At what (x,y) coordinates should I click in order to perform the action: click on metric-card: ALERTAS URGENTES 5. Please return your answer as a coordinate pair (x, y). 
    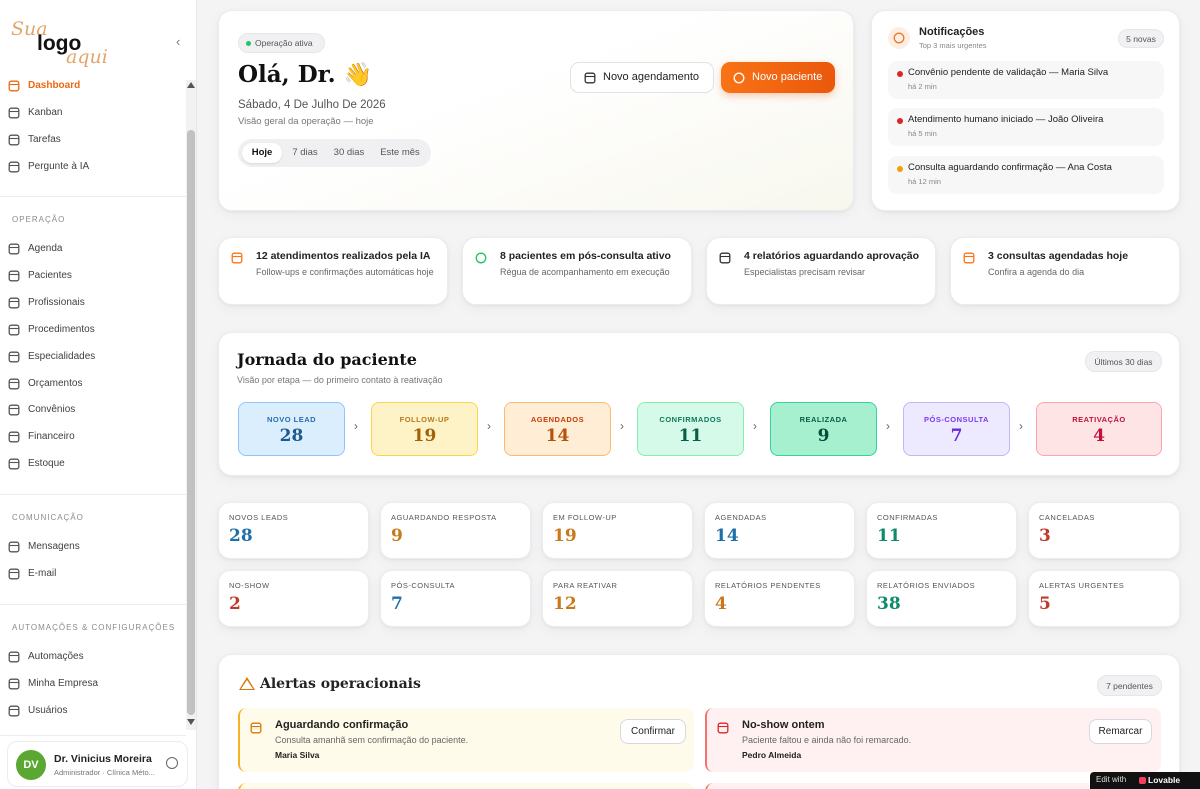
    Looking at the image, I should click on (1104, 598).